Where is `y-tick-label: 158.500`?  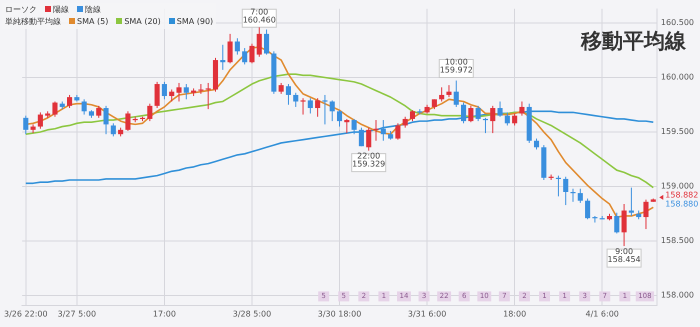 y-tick-label: 158.500 is located at coordinates (677, 241).